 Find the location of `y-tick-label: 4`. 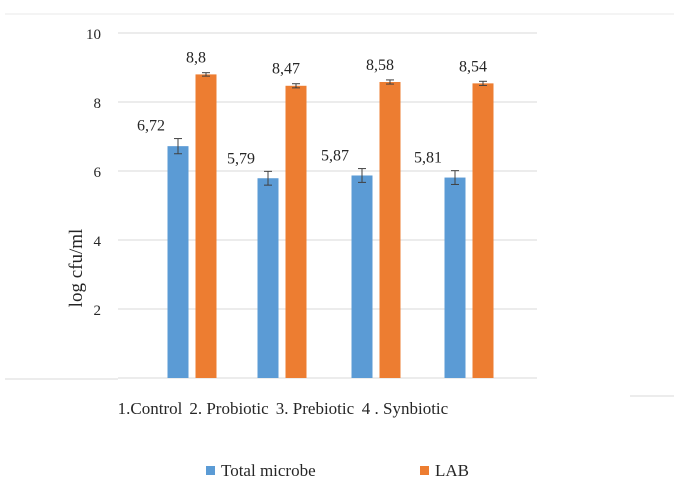

y-tick-label: 4 is located at coordinates (98, 242).